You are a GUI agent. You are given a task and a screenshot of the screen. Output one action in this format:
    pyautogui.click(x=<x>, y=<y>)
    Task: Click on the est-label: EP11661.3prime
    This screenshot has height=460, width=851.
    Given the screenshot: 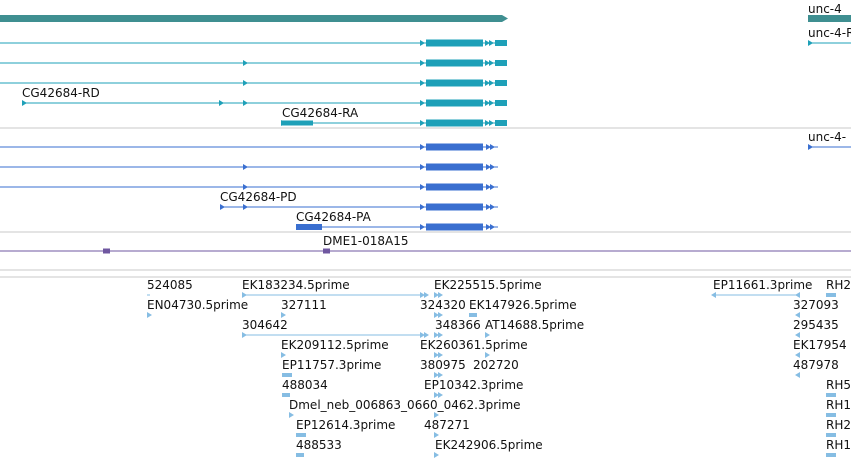 What is the action you would take?
    pyautogui.click(x=763, y=285)
    